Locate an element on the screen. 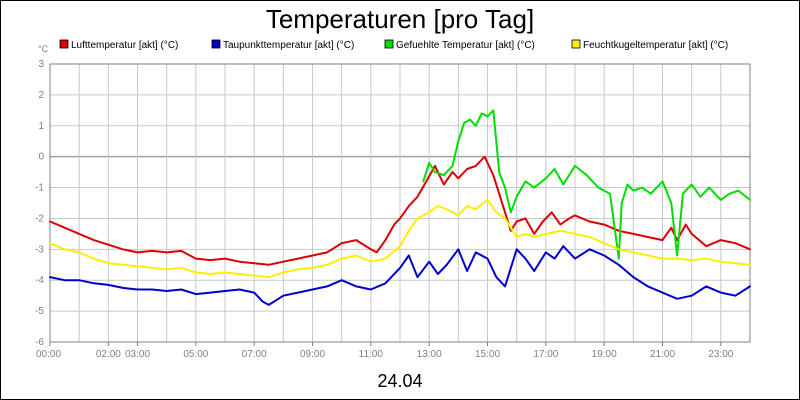 This screenshot has height=400, width=800. y-axis-ticks: 3 2 1 0 -1 -2 -3 -4 -5 -6 is located at coordinates (39, 203).